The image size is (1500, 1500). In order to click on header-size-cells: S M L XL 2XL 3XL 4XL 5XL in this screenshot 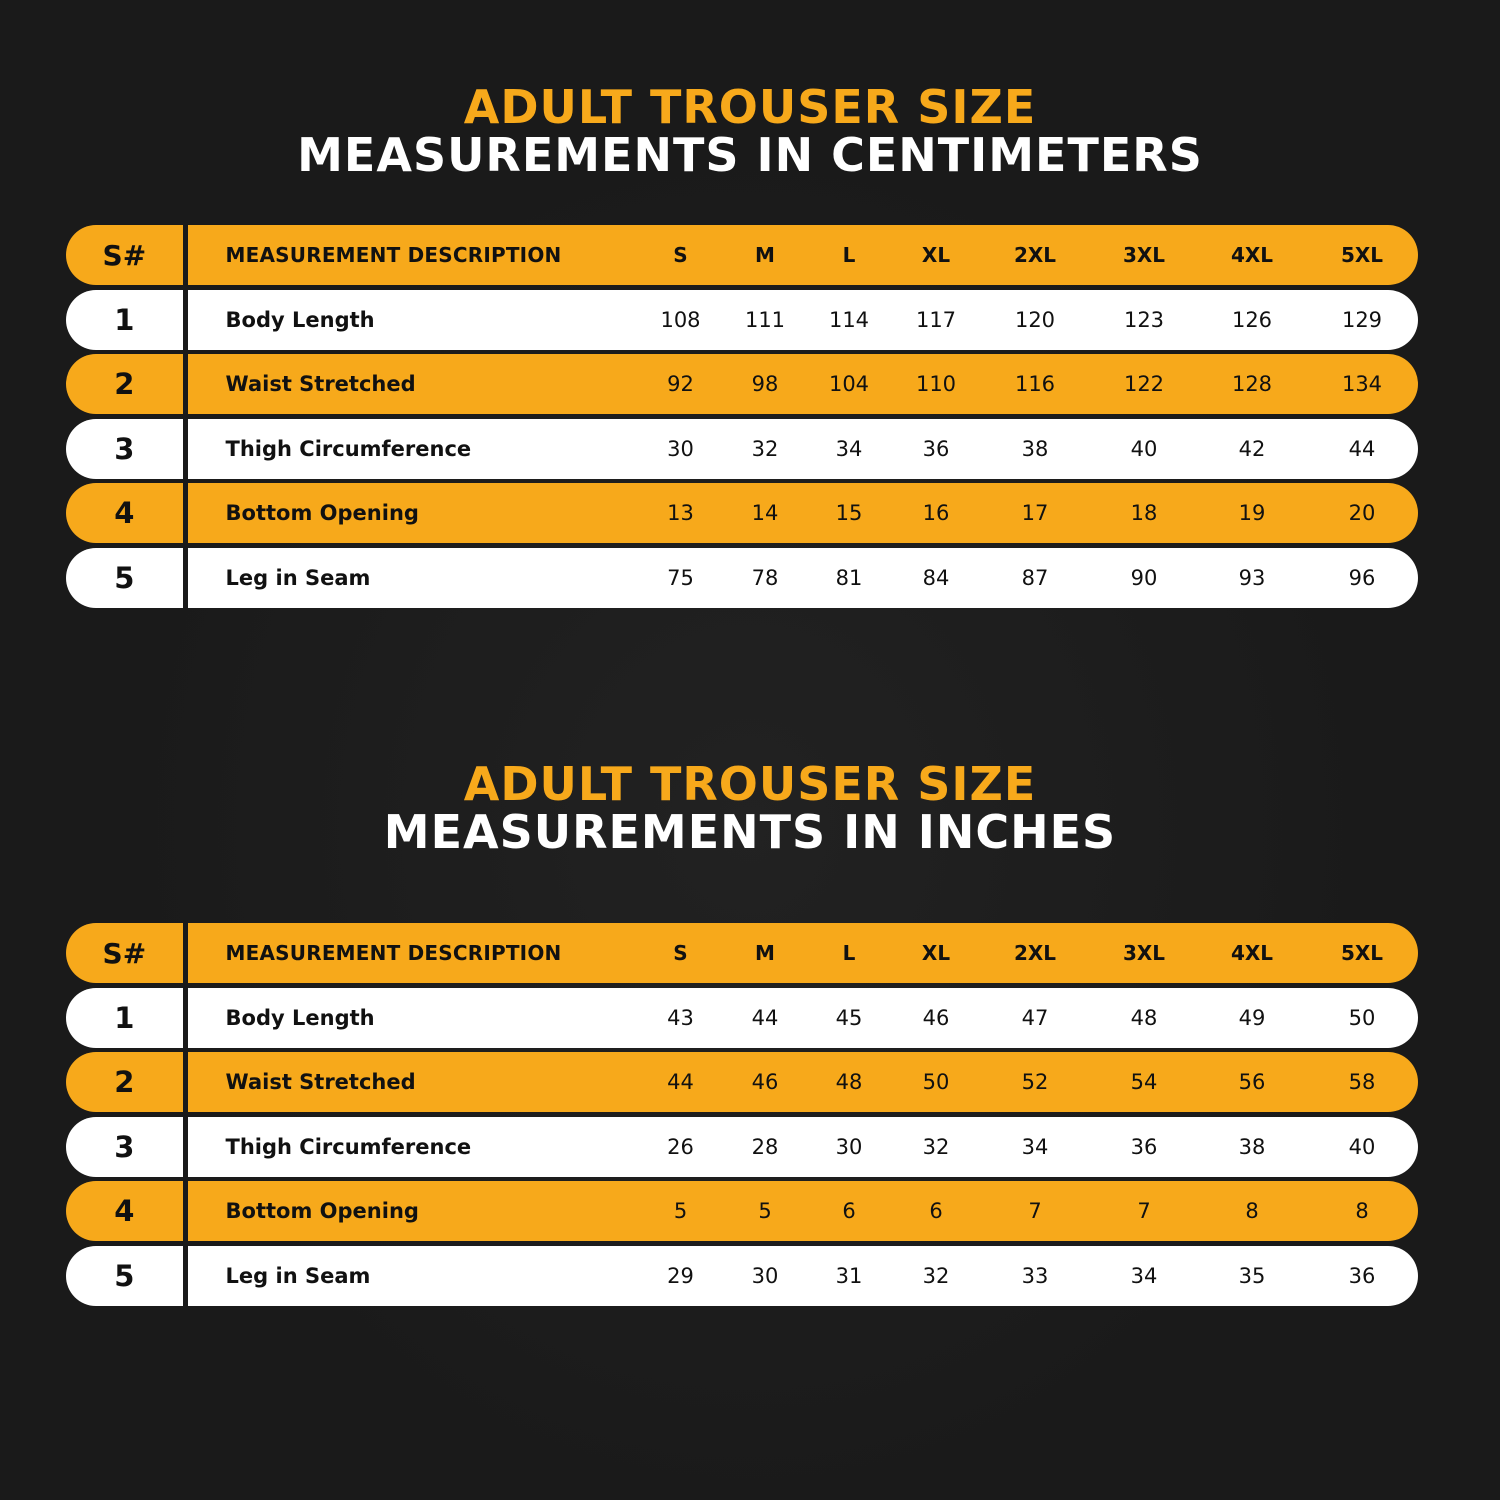, I will do `click(1027, 953)`.